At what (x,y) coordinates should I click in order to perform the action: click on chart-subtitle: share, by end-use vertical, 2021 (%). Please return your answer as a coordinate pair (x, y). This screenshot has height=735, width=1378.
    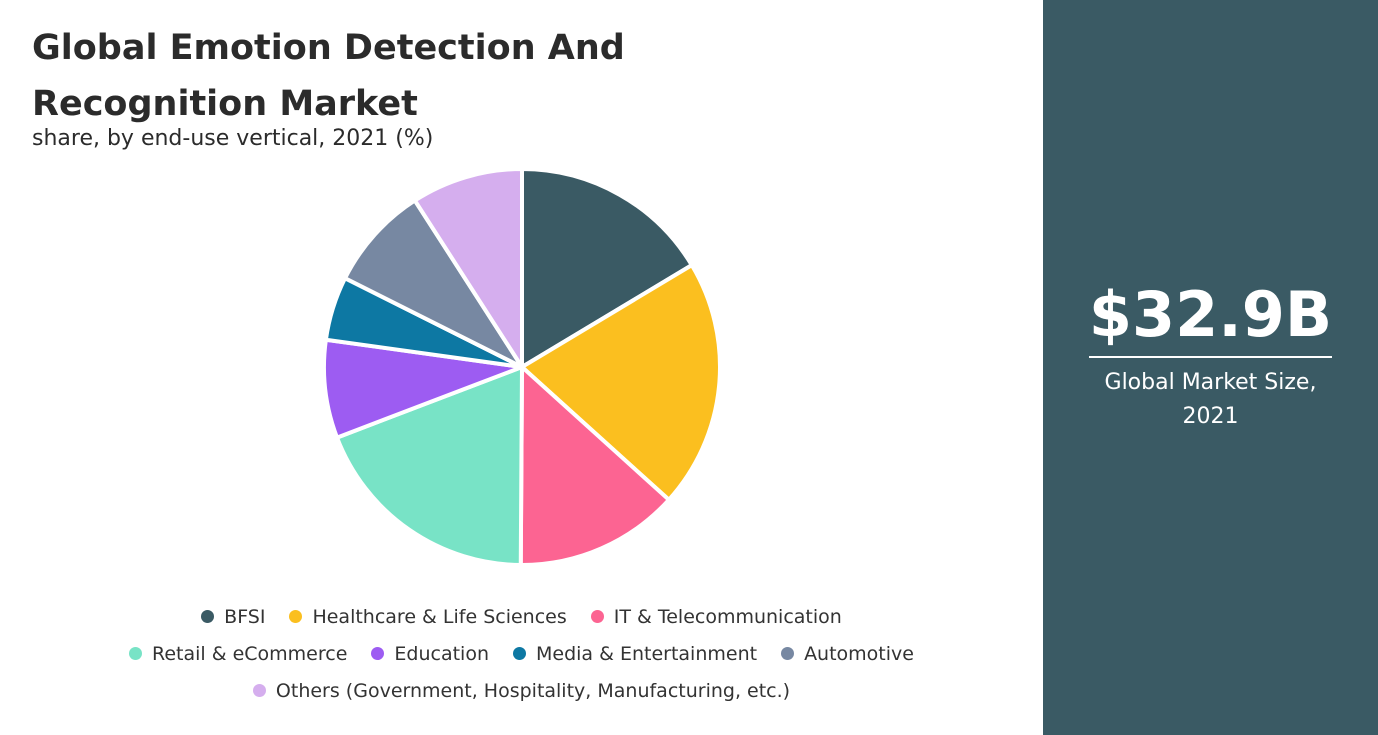
    Looking at the image, I should click on (233, 138).